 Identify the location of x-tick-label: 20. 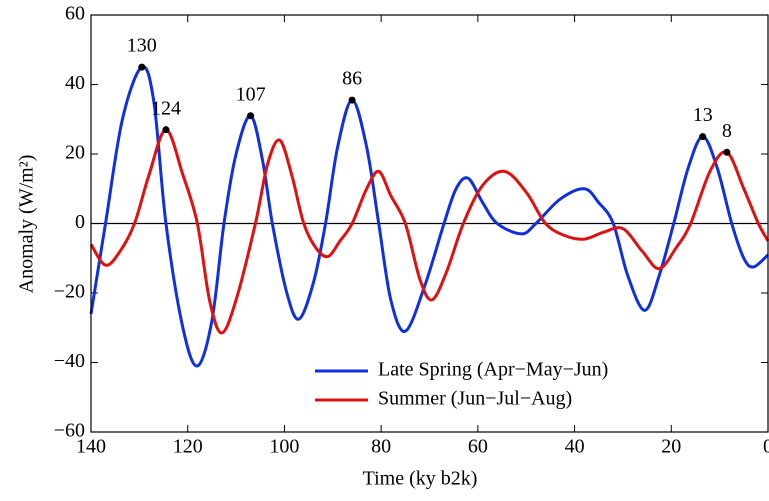
(671, 447).